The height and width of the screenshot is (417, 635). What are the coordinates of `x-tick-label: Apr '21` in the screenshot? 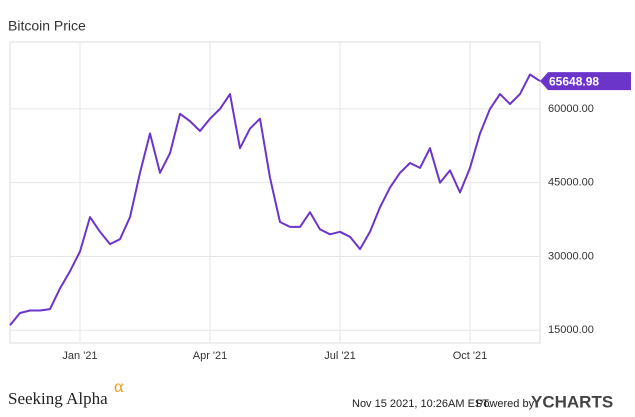 It's located at (210, 356).